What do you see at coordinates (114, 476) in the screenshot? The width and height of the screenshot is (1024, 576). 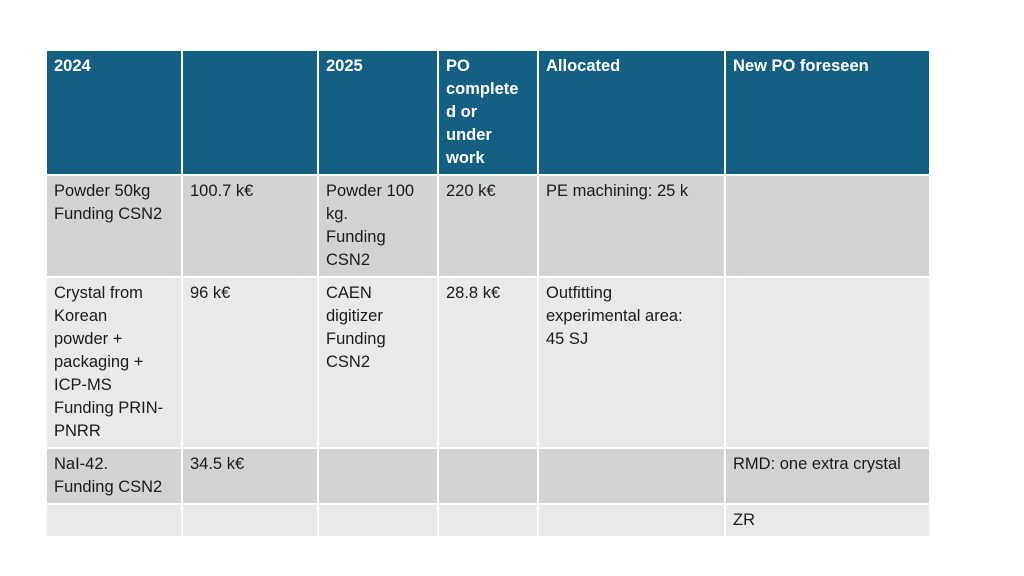 I see `table-cell: NaI-42. Funding CSN2` at bounding box center [114, 476].